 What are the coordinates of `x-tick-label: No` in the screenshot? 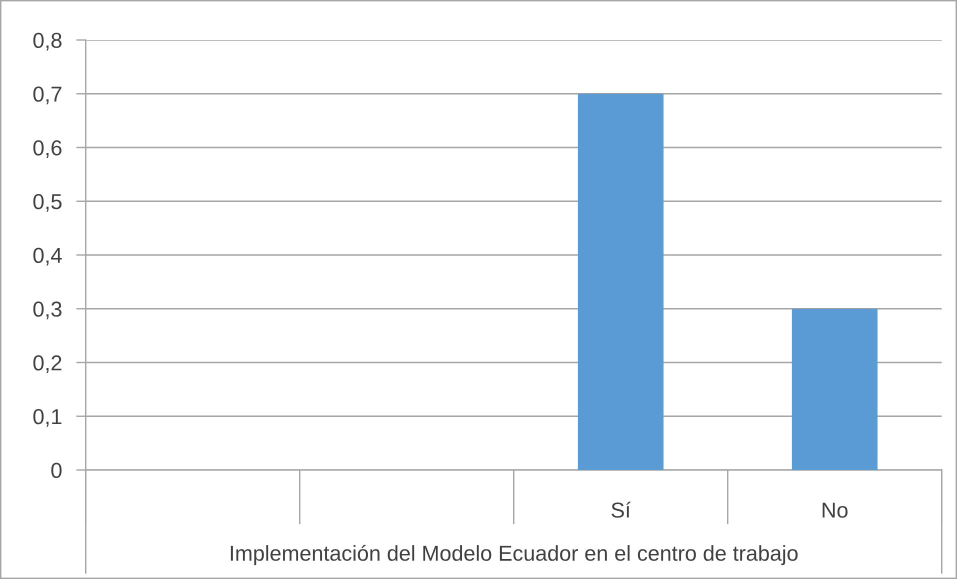 It's located at (835, 510).